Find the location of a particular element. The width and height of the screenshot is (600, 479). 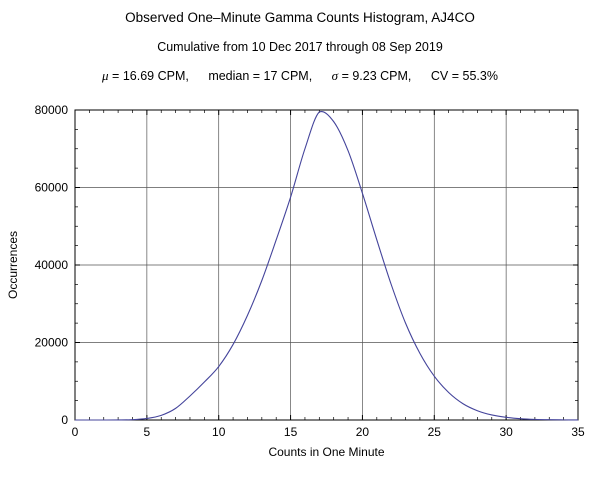

x-tick-label: 35 is located at coordinates (578, 432).